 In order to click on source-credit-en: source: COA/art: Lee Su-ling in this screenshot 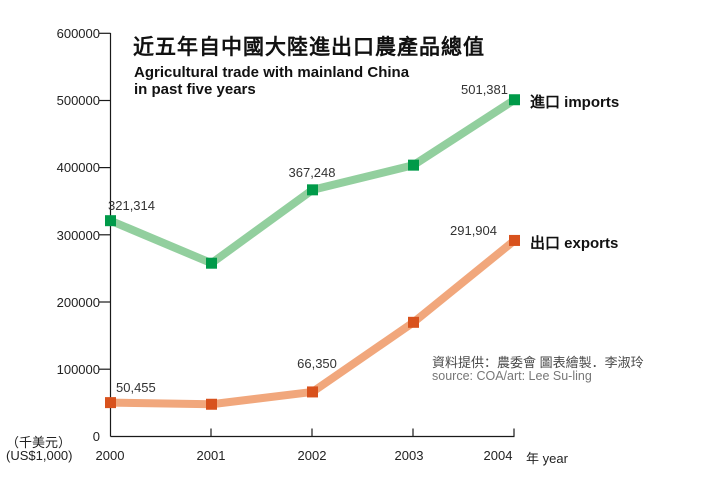, I will do `click(512, 376)`.